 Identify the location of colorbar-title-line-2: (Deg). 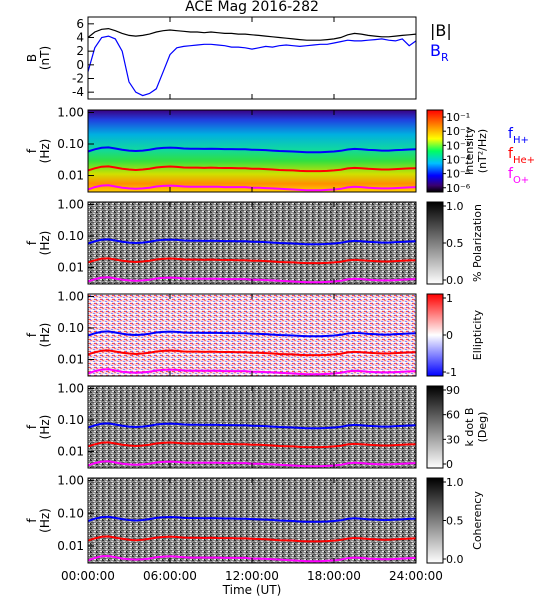
(482, 427).